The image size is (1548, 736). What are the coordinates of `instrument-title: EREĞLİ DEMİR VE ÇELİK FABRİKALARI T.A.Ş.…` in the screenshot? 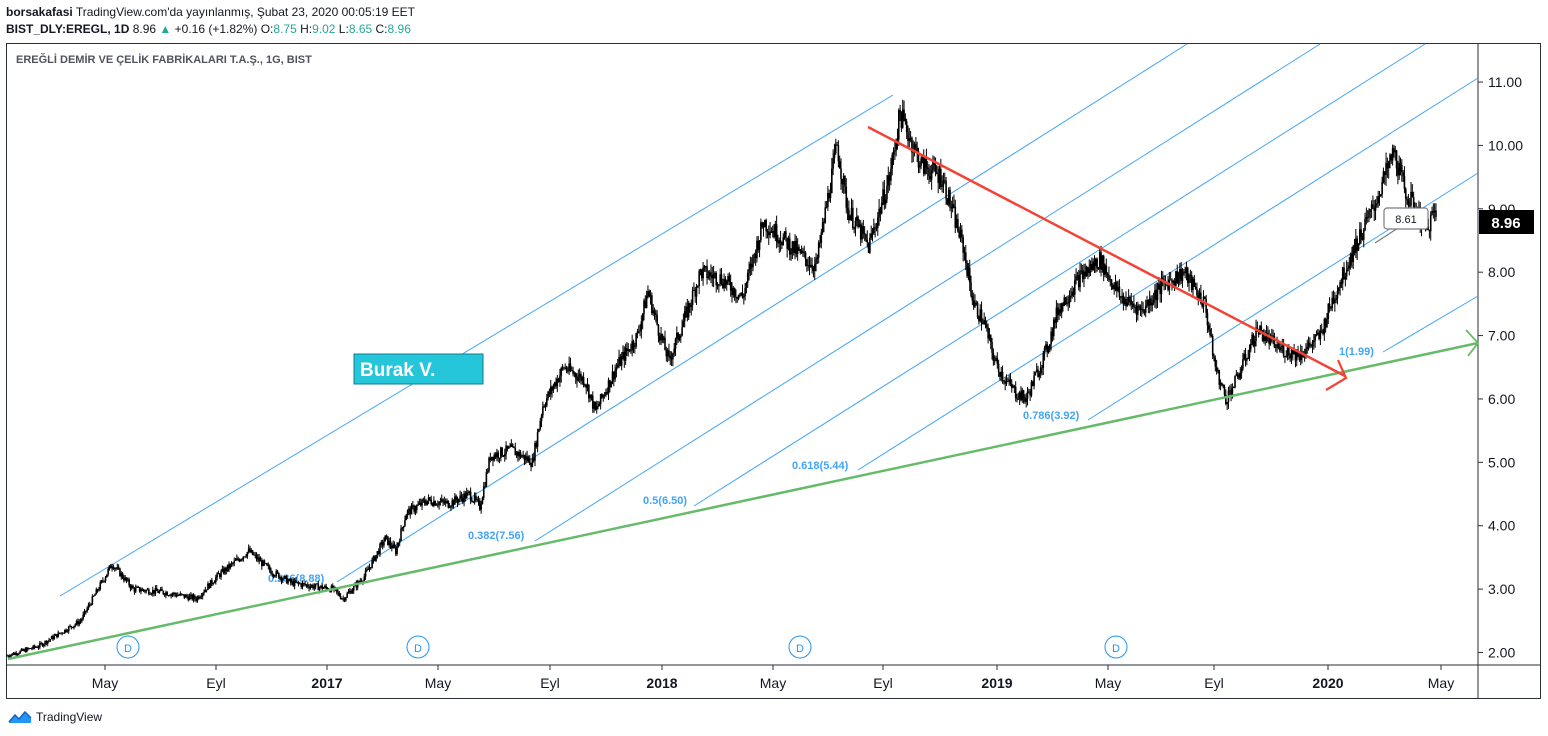 It's located at (164, 60).